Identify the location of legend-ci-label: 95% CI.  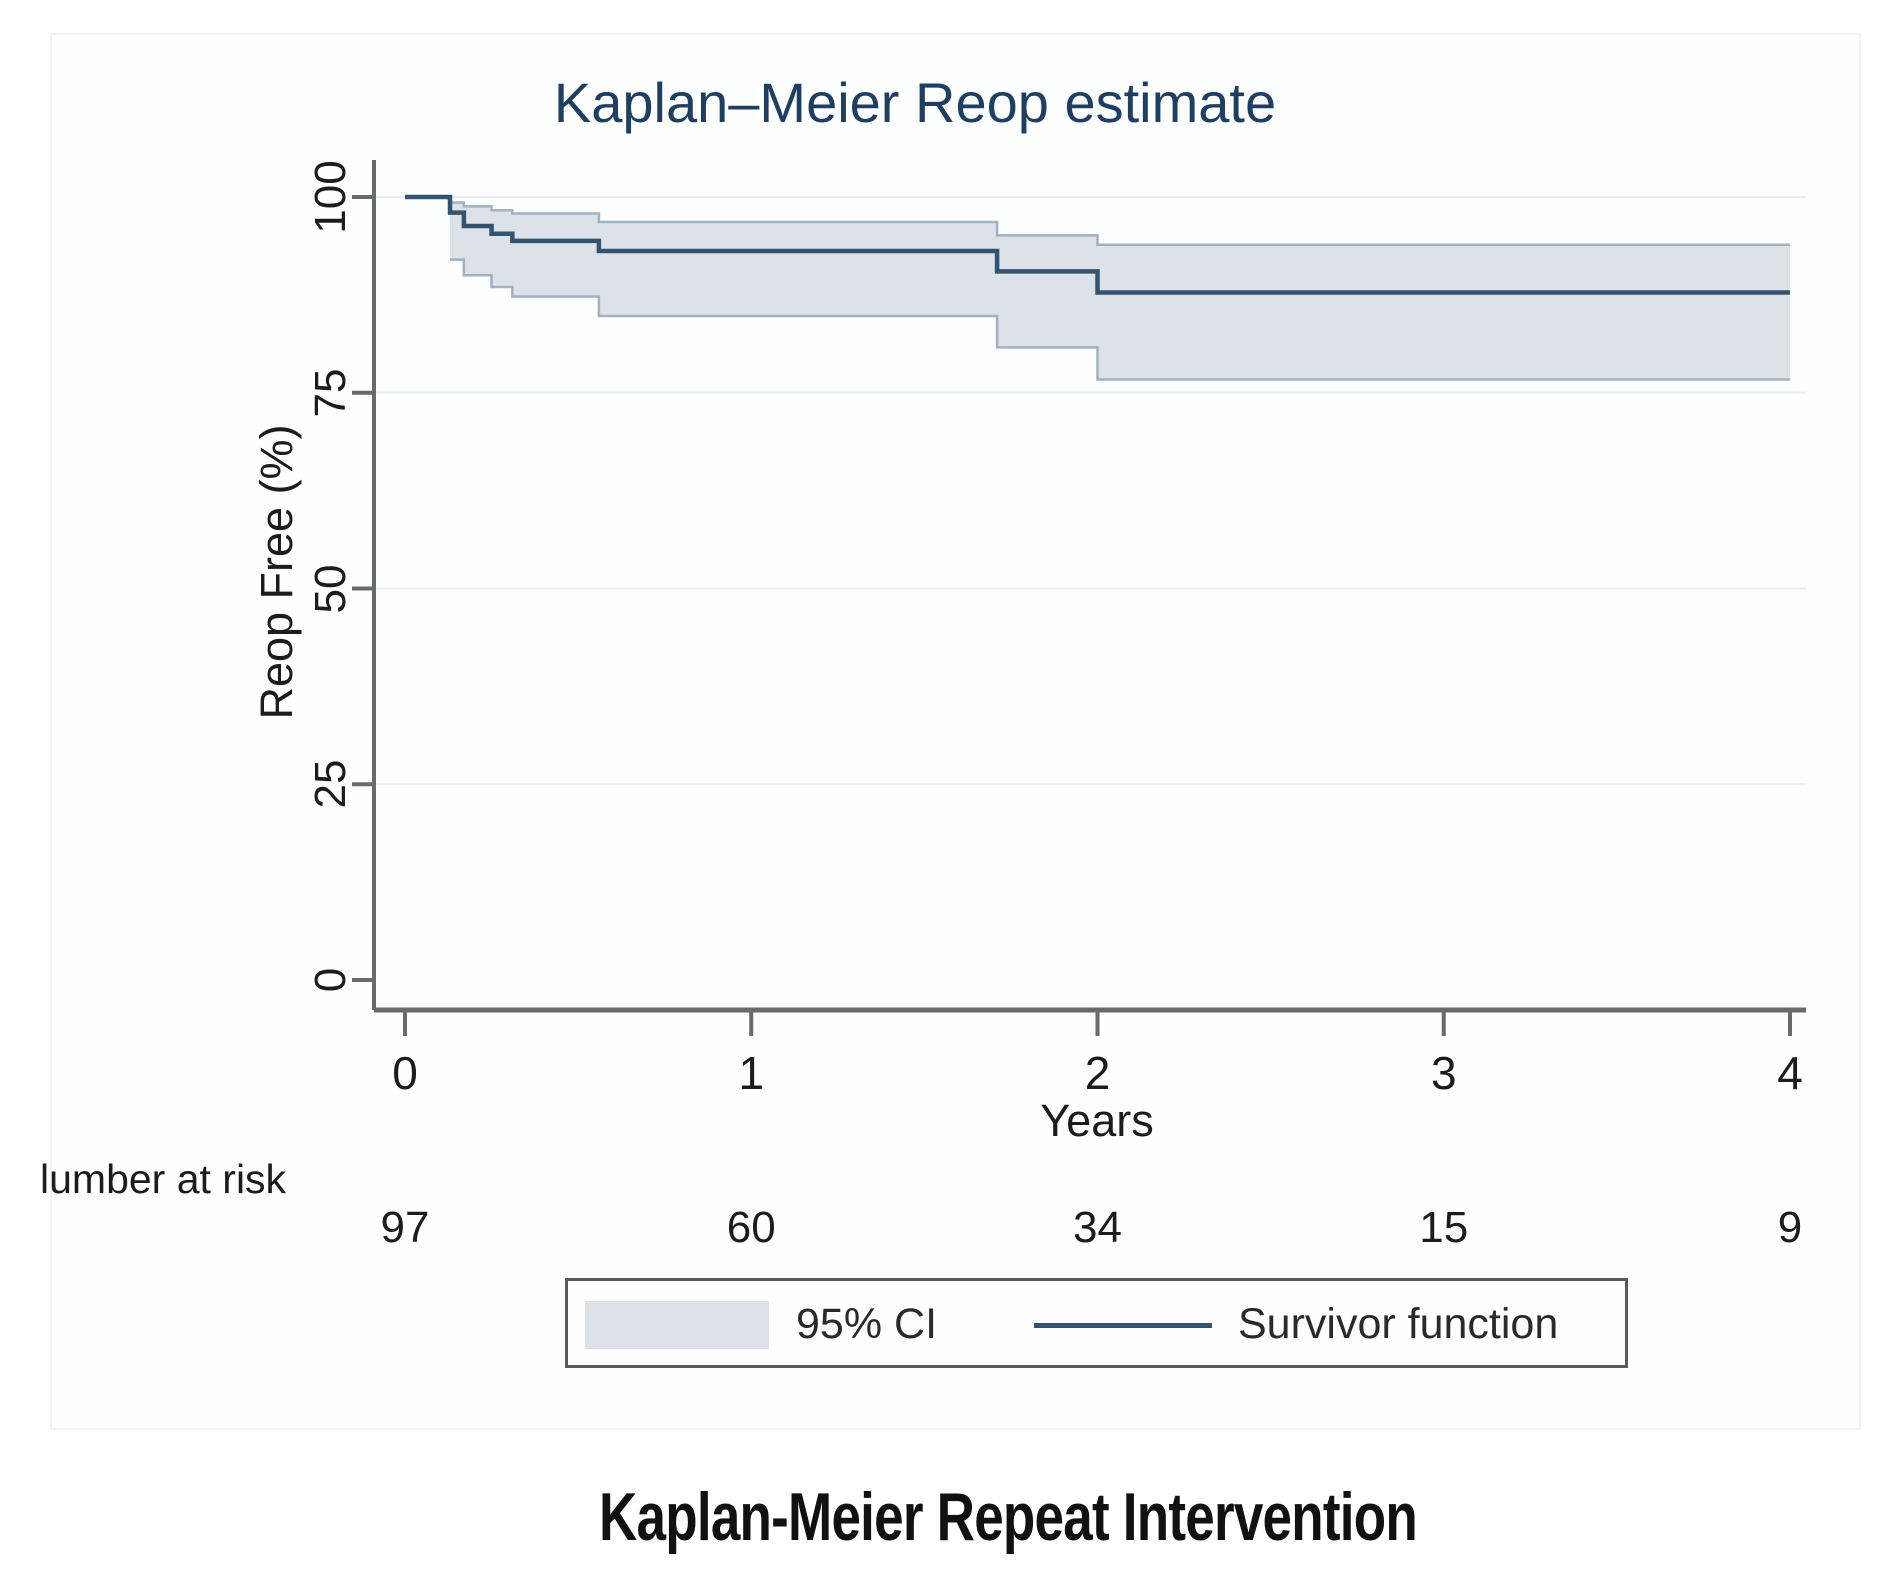
(867, 1324).